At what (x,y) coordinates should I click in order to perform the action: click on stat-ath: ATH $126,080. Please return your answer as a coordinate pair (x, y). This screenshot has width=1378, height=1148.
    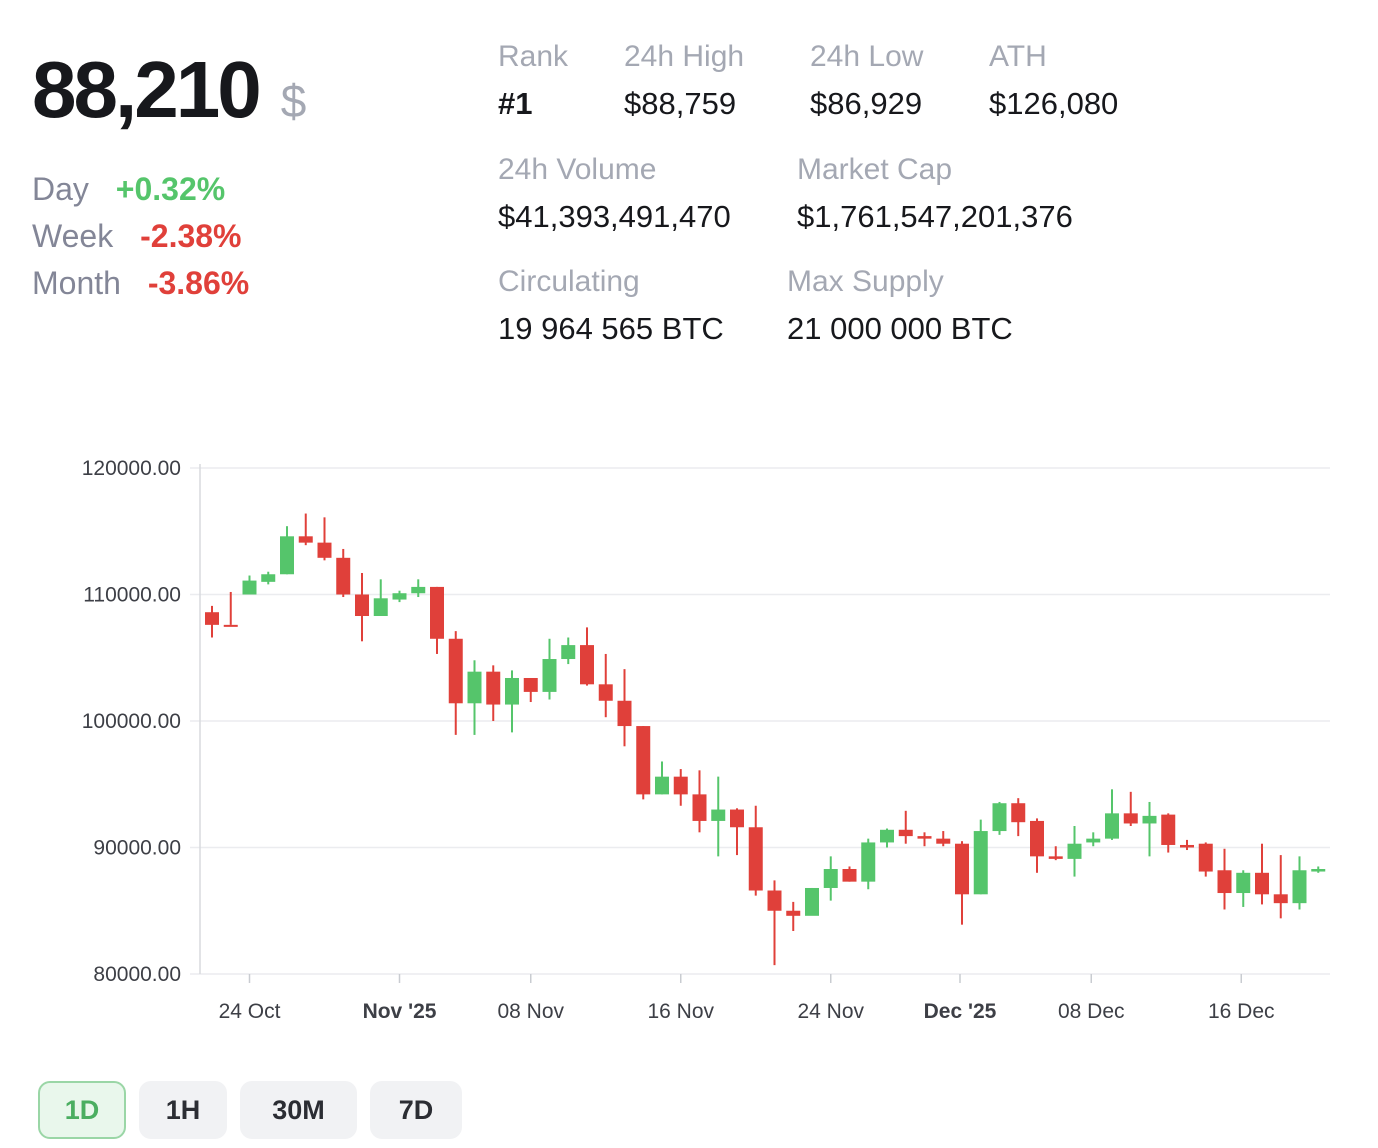
    Looking at the image, I should click on (1053, 80).